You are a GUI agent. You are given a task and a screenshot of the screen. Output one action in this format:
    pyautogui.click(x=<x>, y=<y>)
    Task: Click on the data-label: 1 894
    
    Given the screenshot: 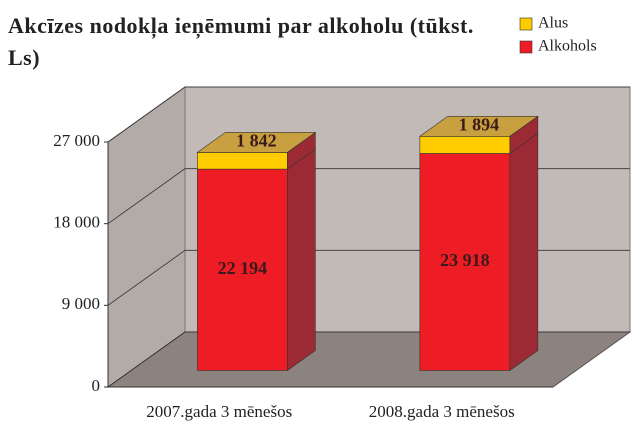 What is the action you would take?
    pyautogui.click(x=479, y=124)
    